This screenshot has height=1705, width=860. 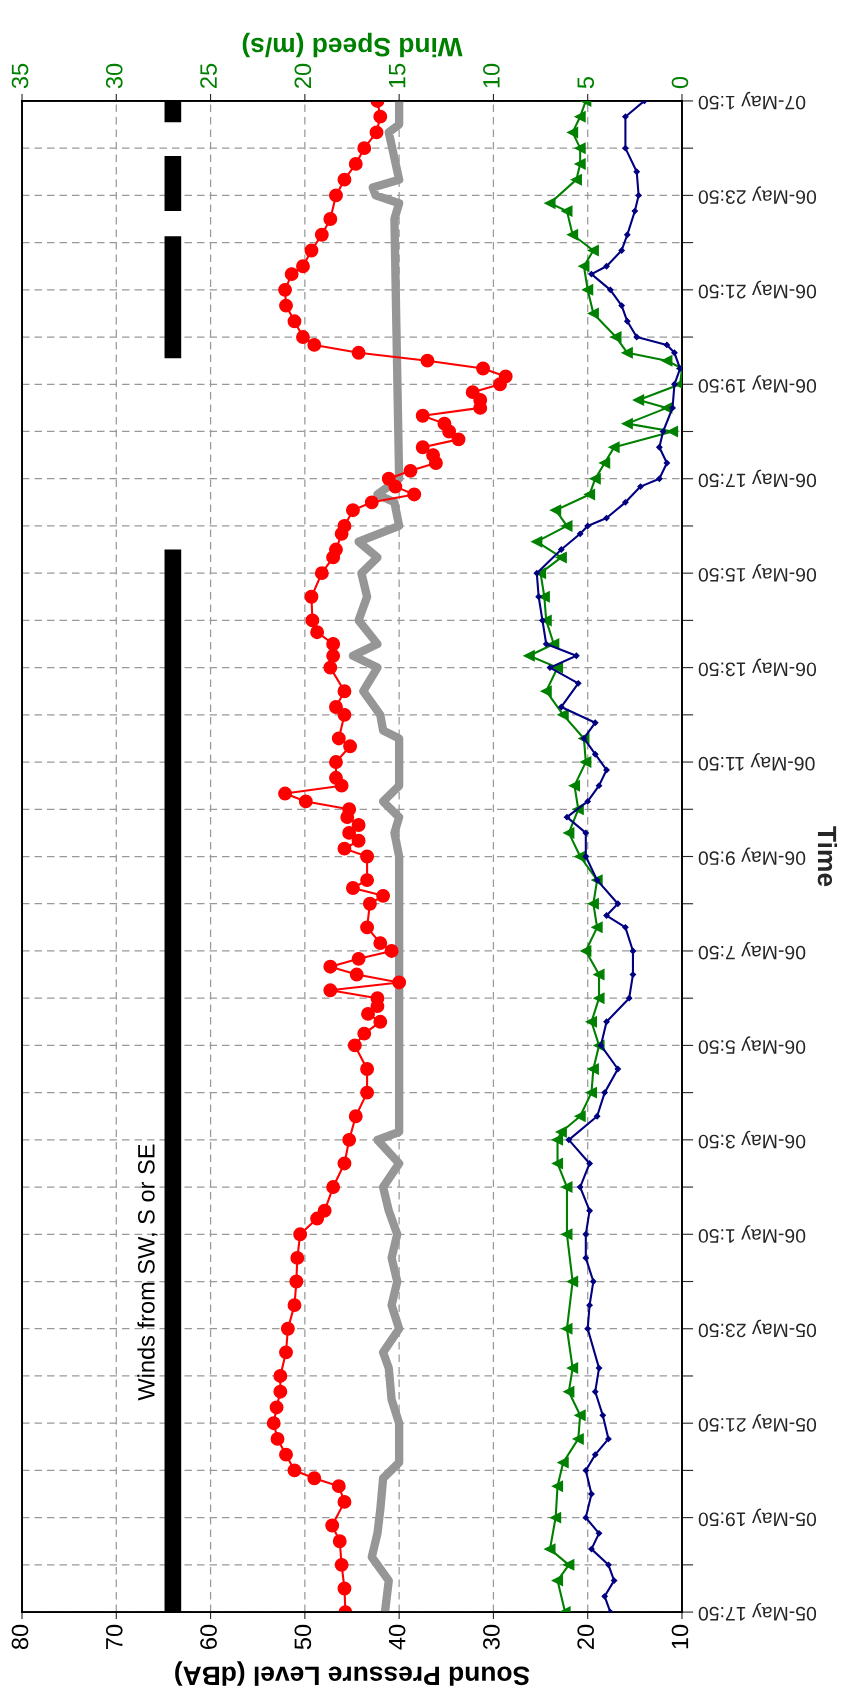 I want to click on y-tick-label: 05-May 23:50, so click(x=757, y=1328).